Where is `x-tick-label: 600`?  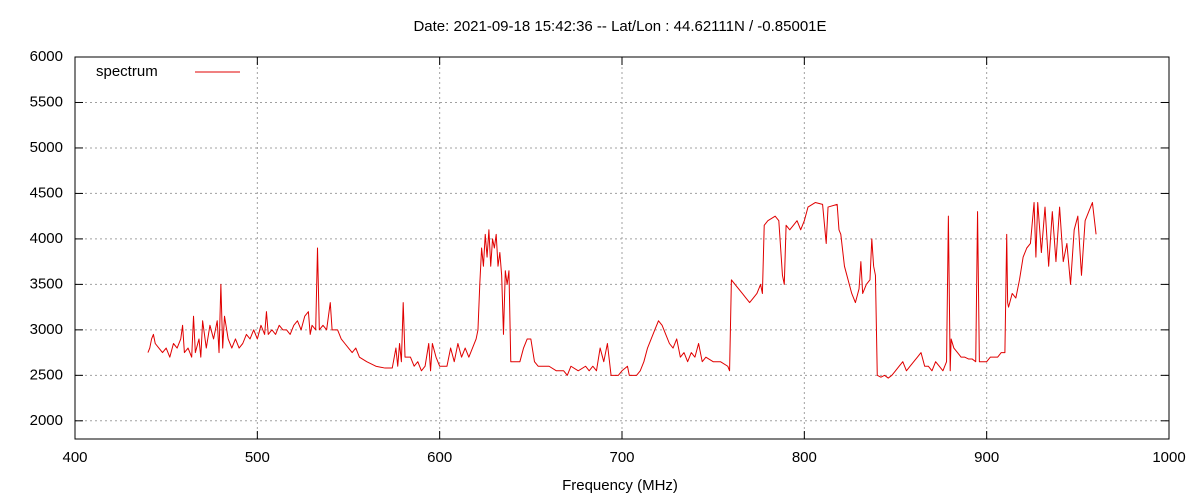
x-tick-label: 600 is located at coordinates (439, 457).